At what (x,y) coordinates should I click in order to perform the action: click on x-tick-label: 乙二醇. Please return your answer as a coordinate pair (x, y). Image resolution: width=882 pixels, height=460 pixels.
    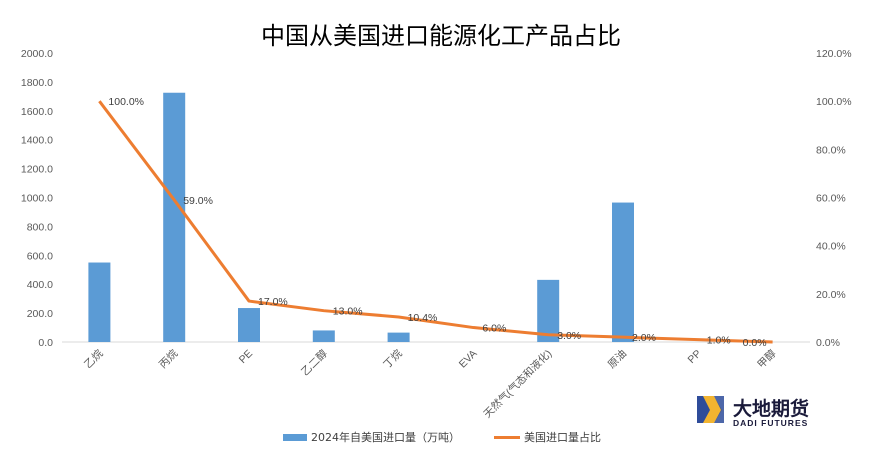
    Looking at the image, I should click on (314, 363).